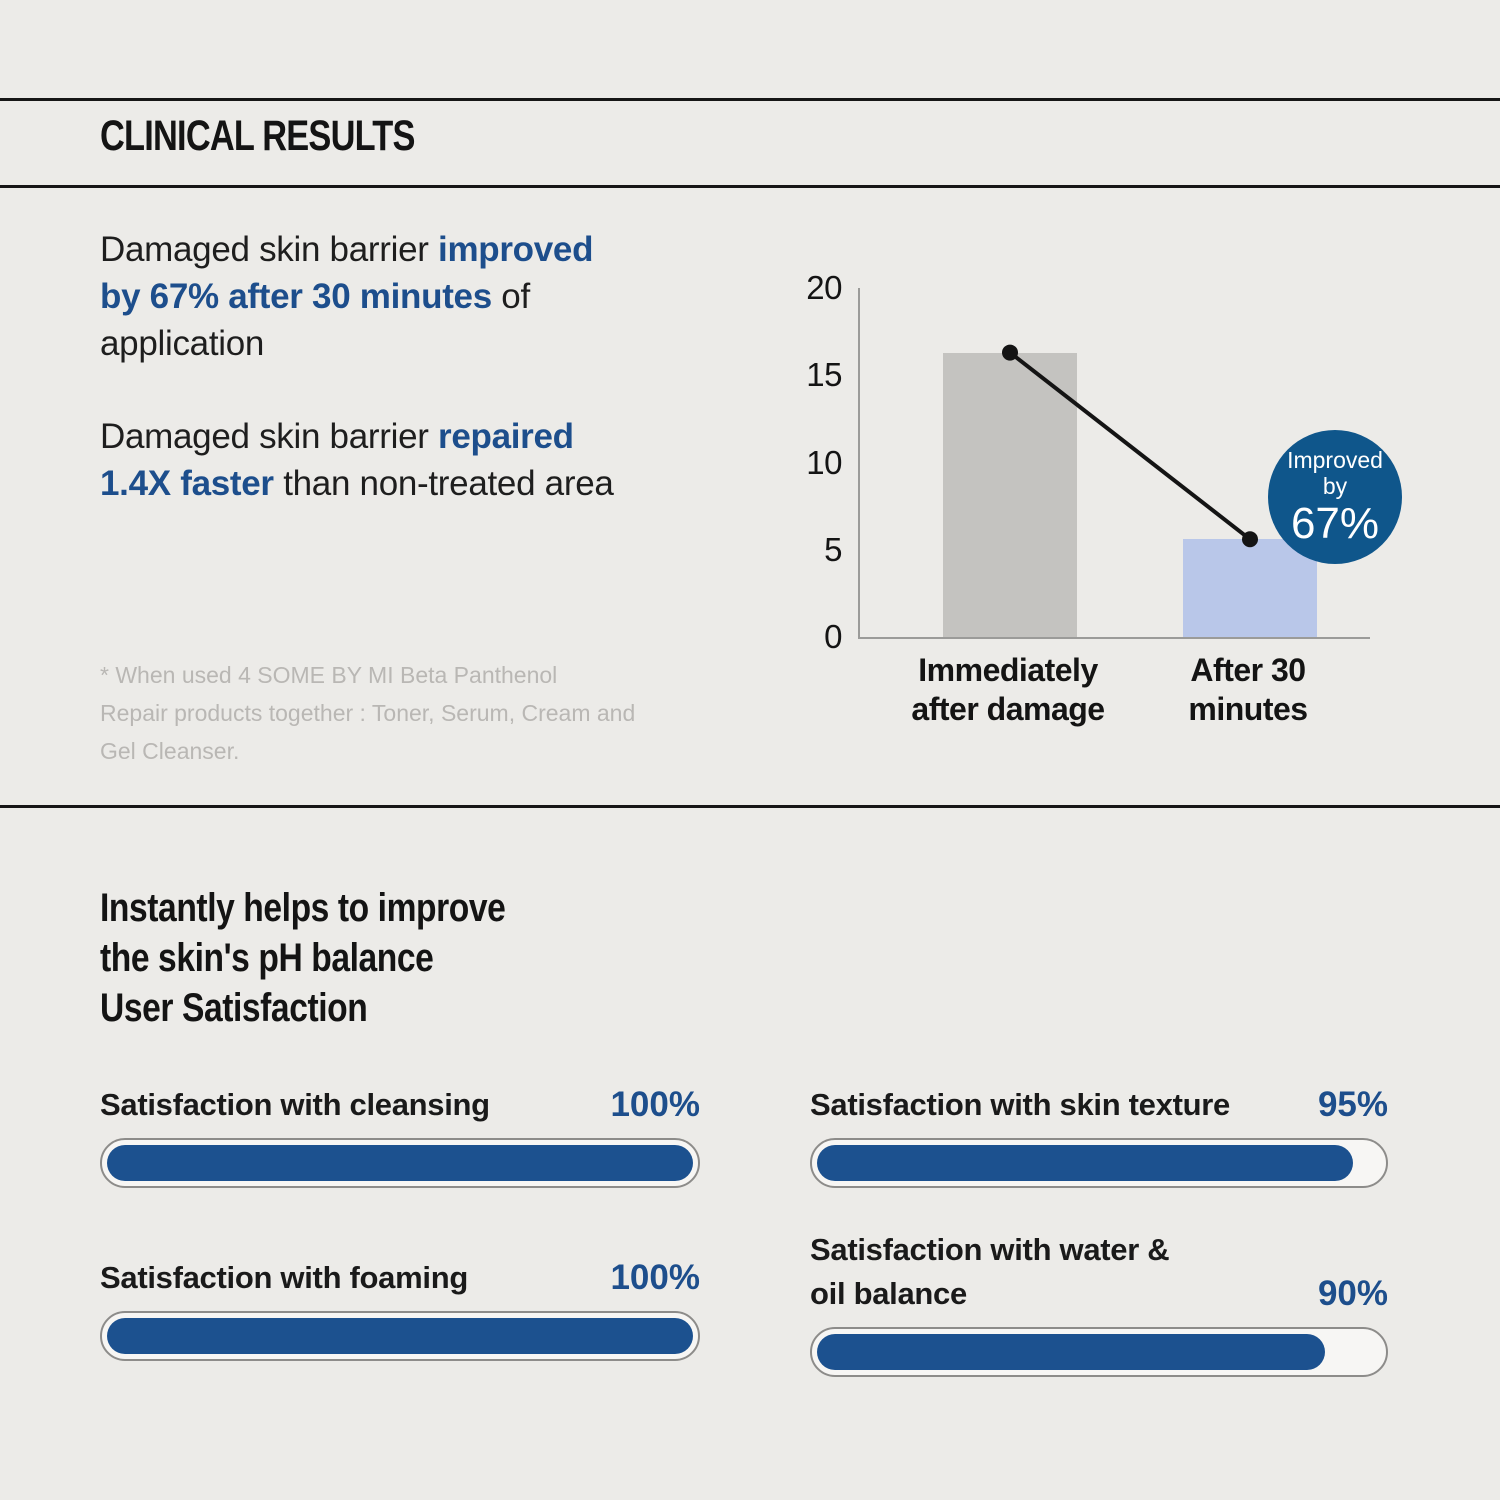 The height and width of the screenshot is (1500, 1500). Describe the element at coordinates (1352, 1104) in the screenshot. I see `satisfaction-value: 95%` at that location.